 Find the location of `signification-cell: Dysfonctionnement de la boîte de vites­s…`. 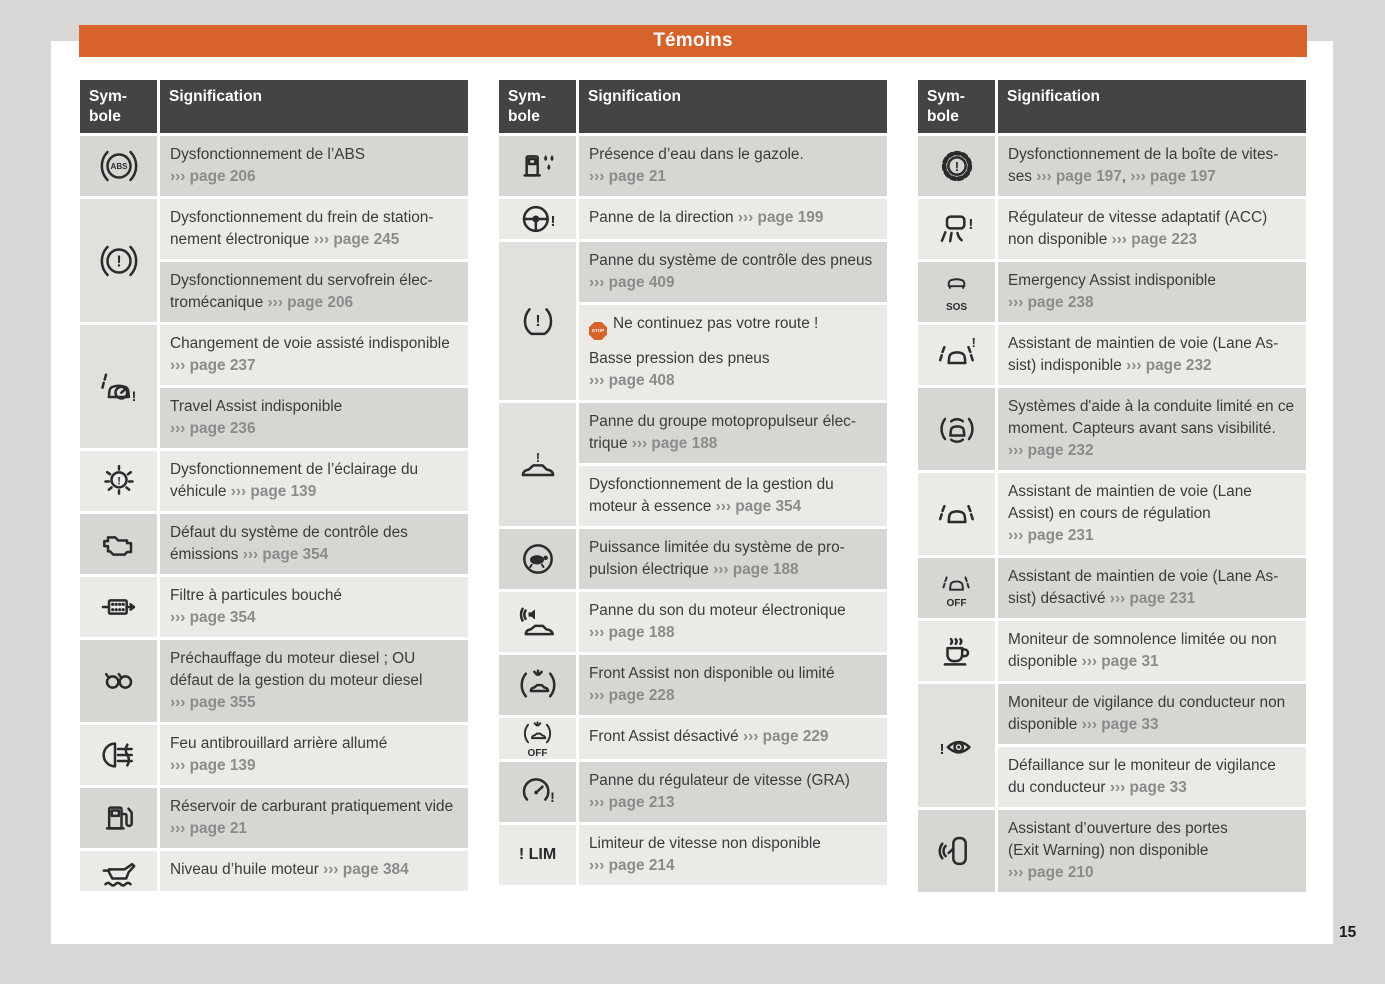

signification-cell: Dysfonctionnement de la boîte de vites­s… is located at coordinates (1152, 166).